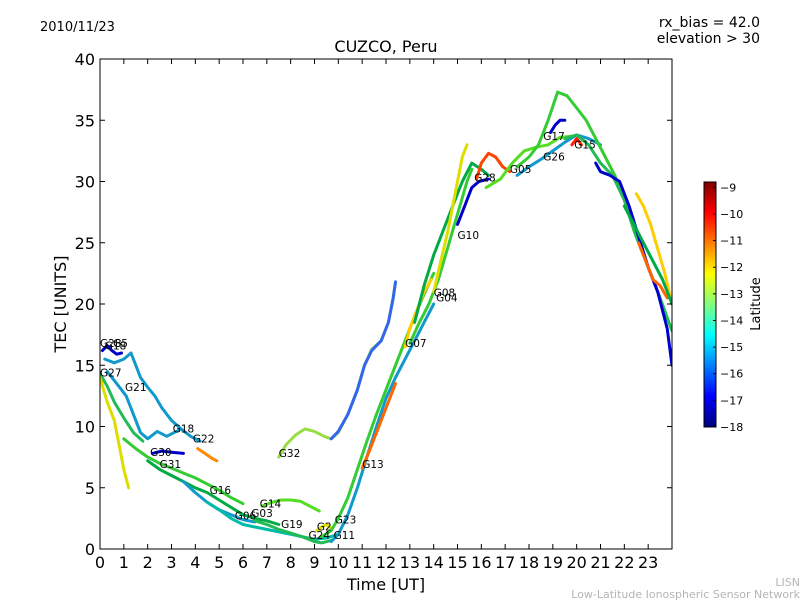 The image size is (800, 600). I want to click on x-tick-label: 3, so click(171, 562).